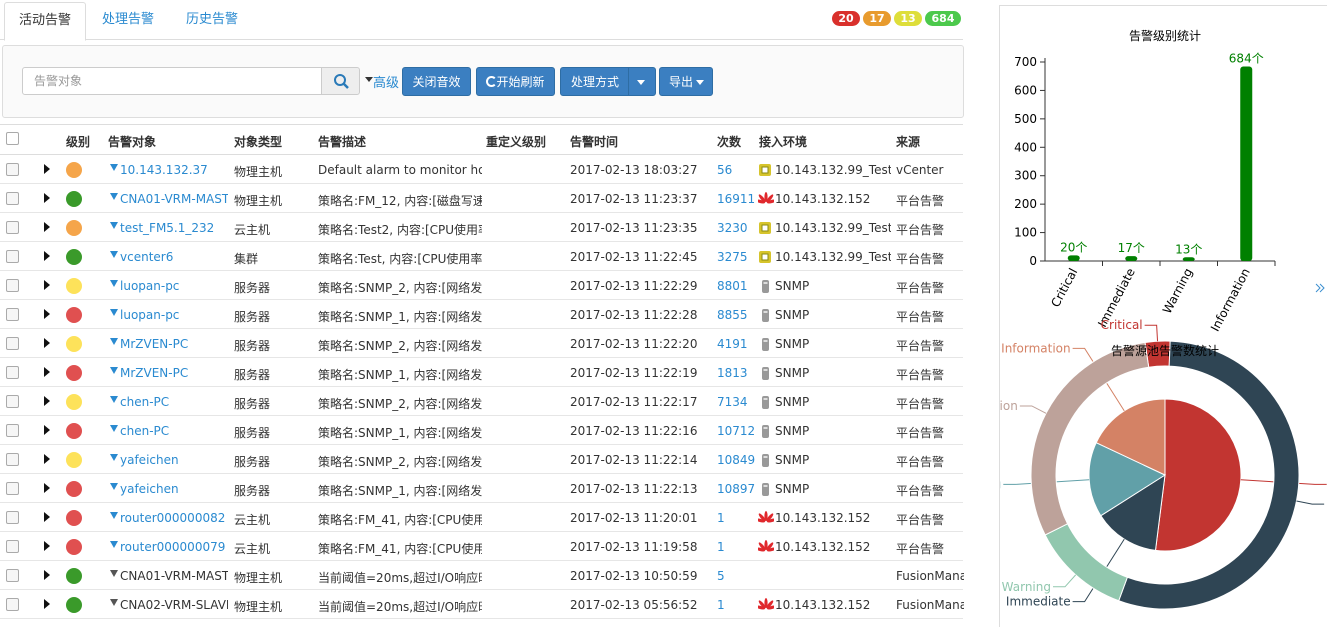  What do you see at coordinates (1320, 288) in the screenshot?
I see `expand-icon` at bounding box center [1320, 288].